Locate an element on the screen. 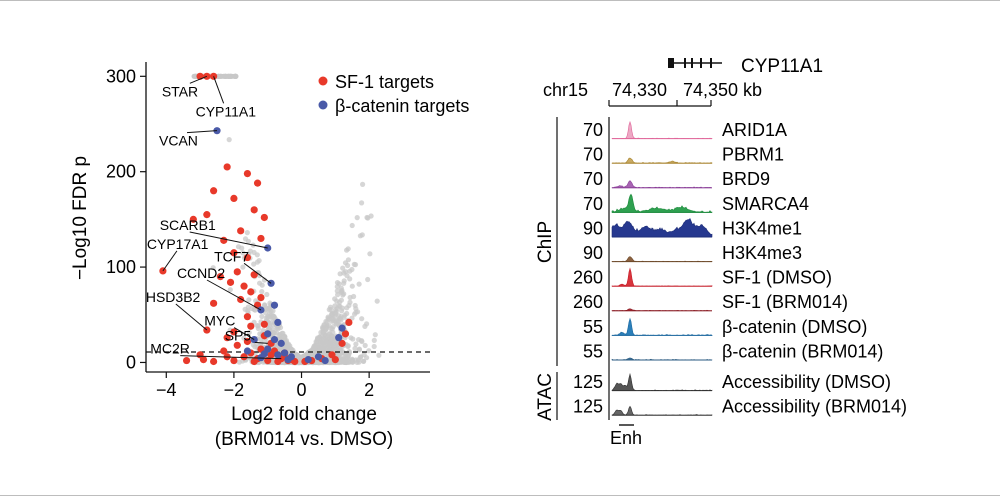 This screenshot has height=499, width=1000. track-row: 90 H3K4me1 is located at coordinates (692, 227).